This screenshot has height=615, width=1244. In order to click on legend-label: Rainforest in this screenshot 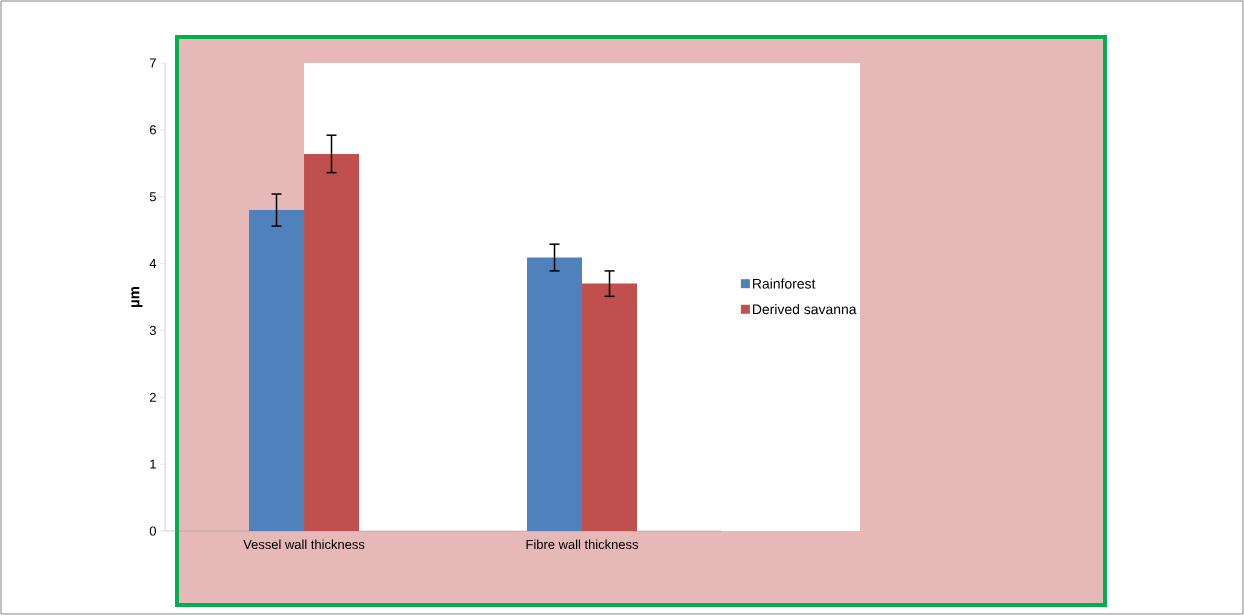, I will do `click(784, 283)`.